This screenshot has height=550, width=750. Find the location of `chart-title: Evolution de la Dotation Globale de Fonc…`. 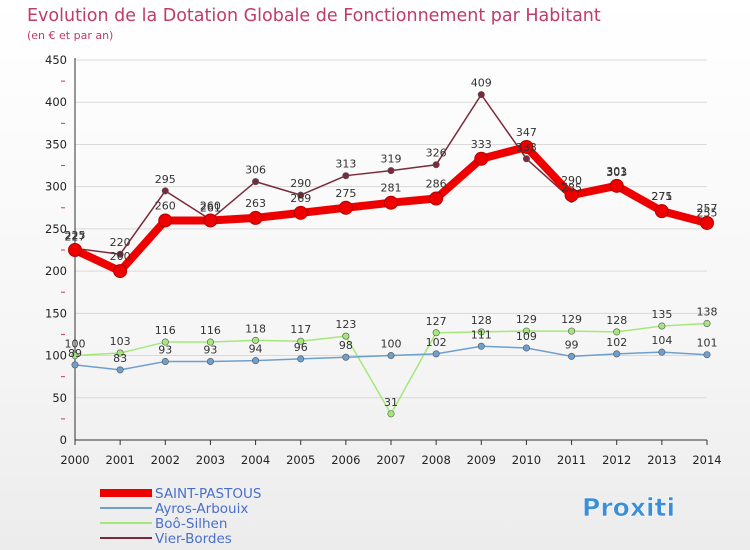

chart-title: Evolution de la Dotation Globale de Fonc… is located at coordinates (314, 16).